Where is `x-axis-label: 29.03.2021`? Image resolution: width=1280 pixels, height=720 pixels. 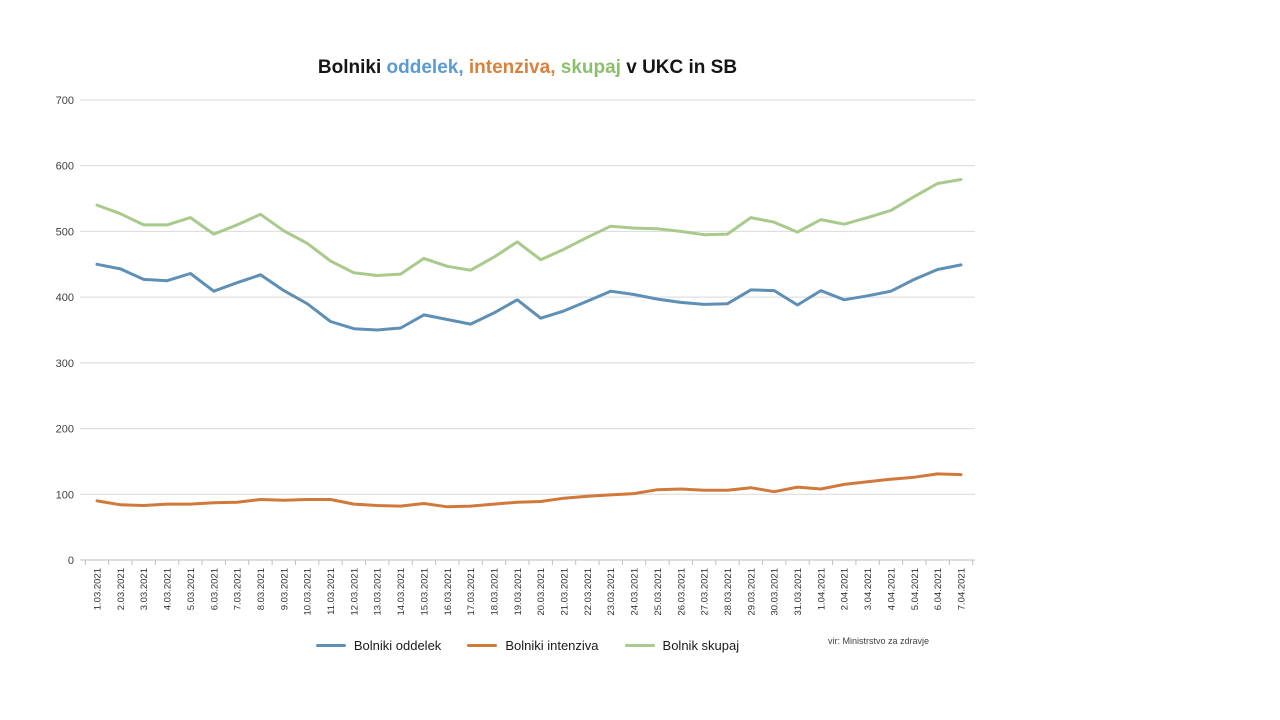
x-axis-label: 29.03.2021 is located at coordinates (751, 592).